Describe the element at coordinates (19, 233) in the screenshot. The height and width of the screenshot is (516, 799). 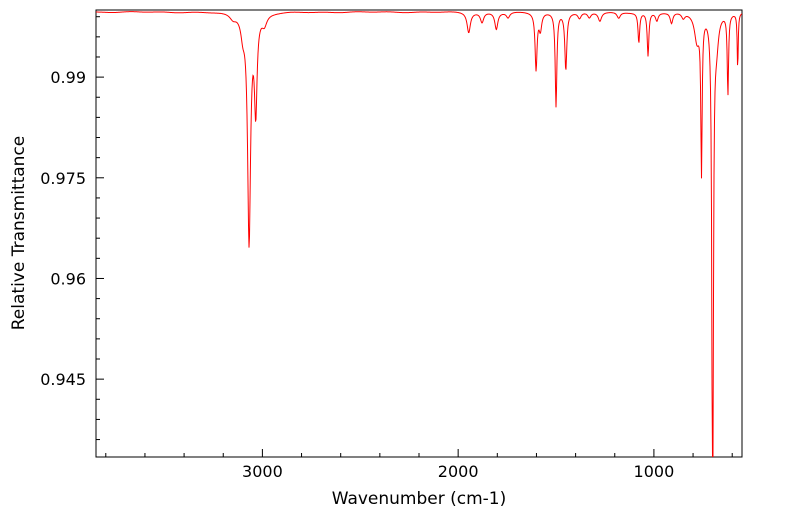
I see `y-axis-label: Relative Transmittance` at that location.